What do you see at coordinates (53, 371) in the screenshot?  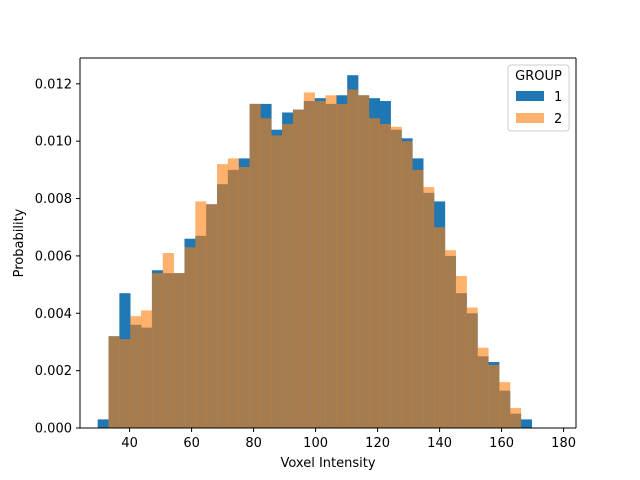 I see `y-tick-label: 0.002` at bounding box center [53, 371].